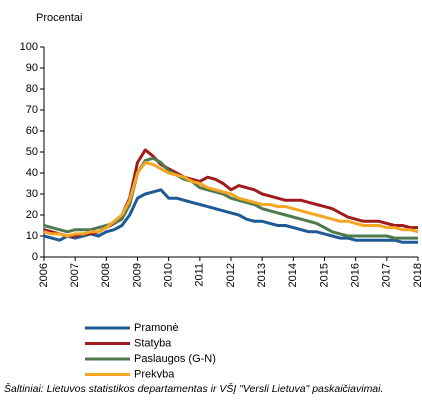 The image size is (422, 419). Describe the element at coordinates (32, 89) in the screenshot. I see `y-tick-label: 80` at that location.